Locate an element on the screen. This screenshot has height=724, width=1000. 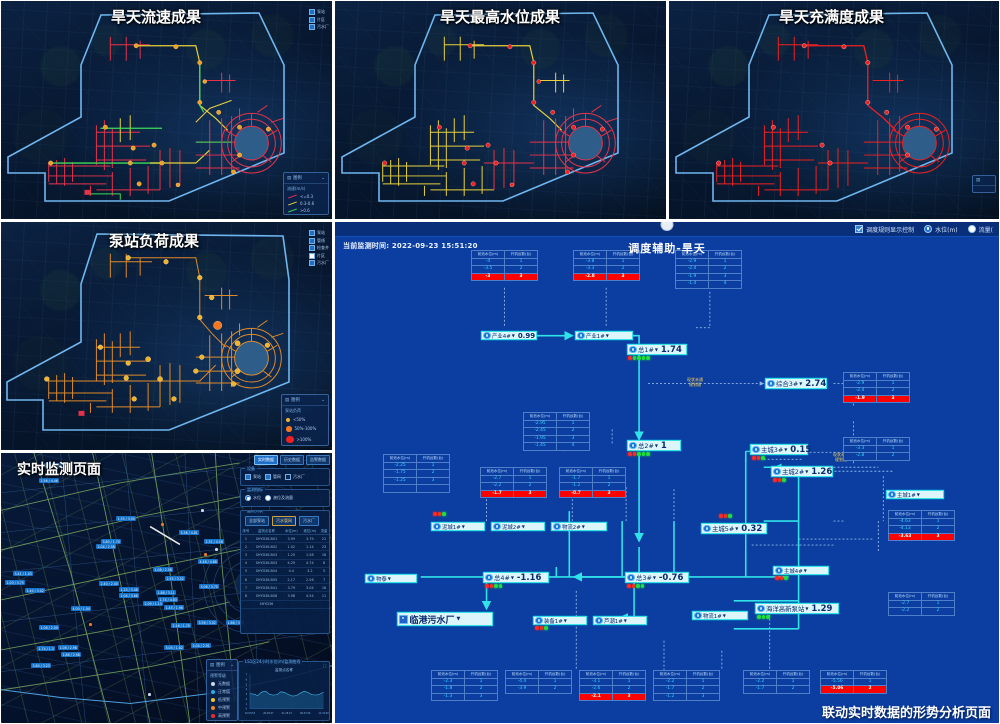
node-zhucheng4: 主城4# ▼ is located at coordinates (801, 570).